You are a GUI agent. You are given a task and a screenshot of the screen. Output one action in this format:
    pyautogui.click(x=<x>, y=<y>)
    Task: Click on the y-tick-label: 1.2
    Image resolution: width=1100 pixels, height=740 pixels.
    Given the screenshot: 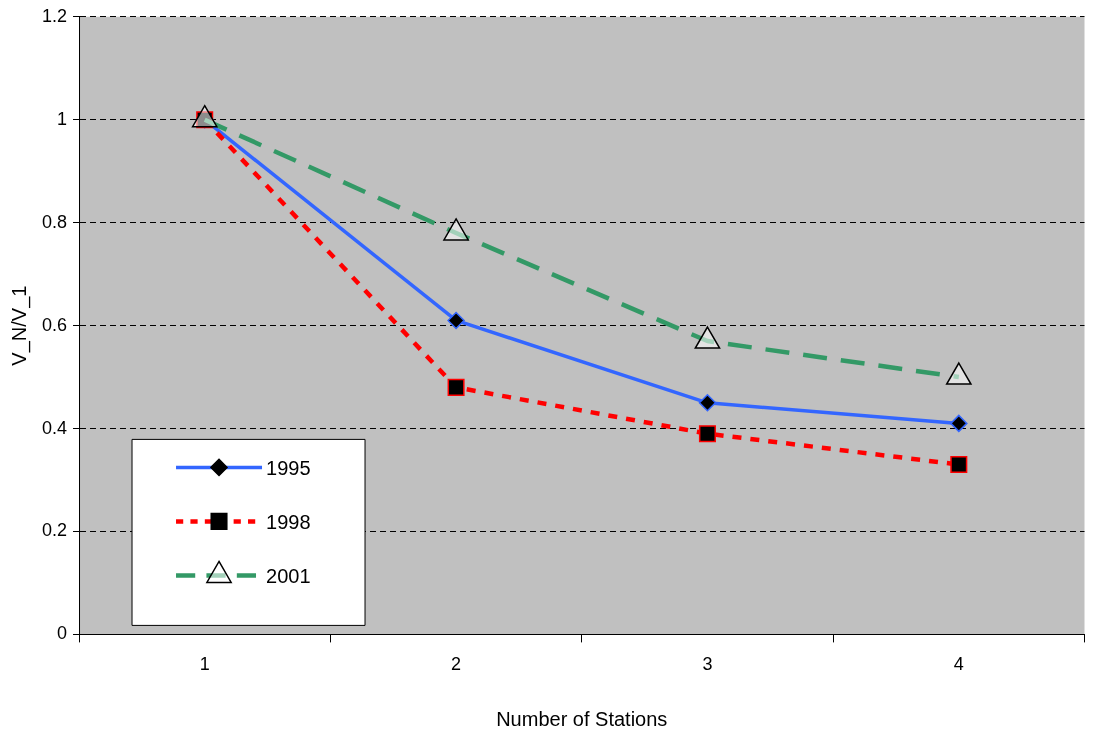 What is the action you would take?
    pyautogui.click(x=54, y=15)
    